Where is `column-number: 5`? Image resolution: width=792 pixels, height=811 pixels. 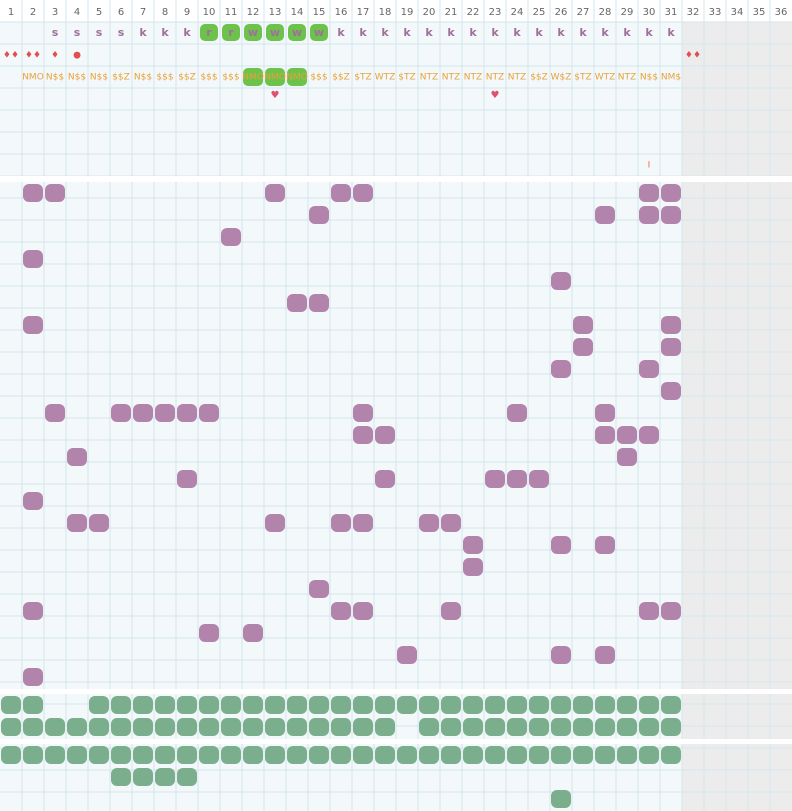 column-number: 5 is located at coordinates (99, 12).